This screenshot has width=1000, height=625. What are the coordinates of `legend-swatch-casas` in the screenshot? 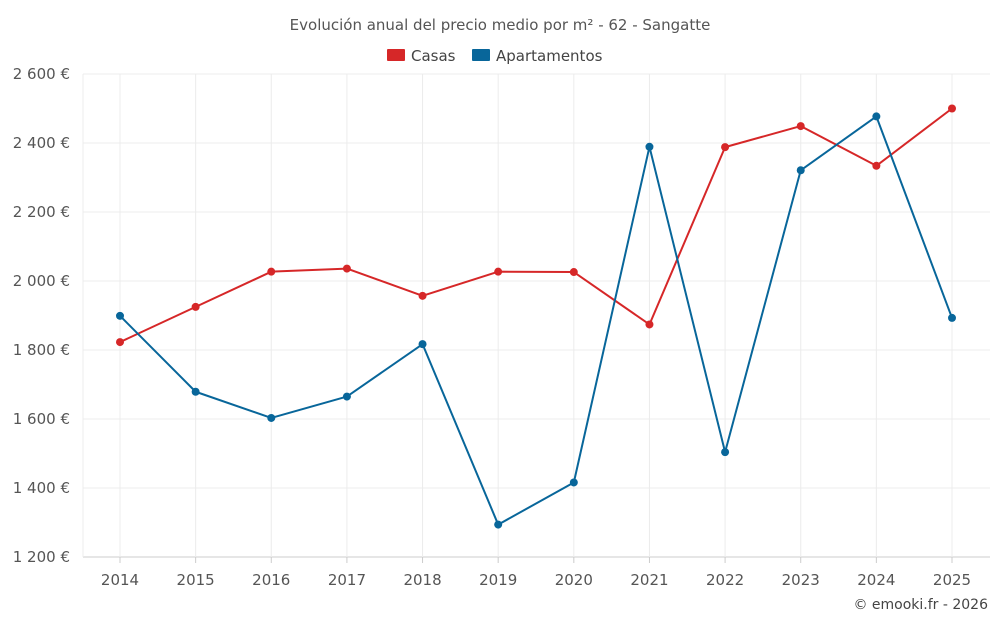 It's located at (396, 55).